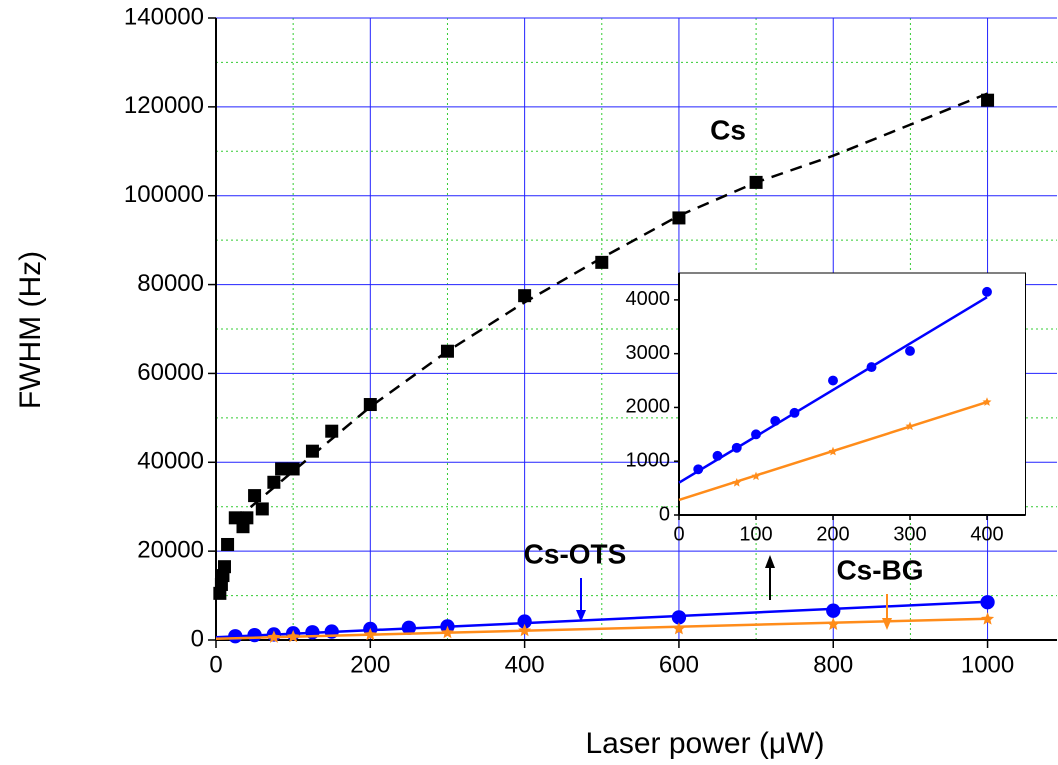 This screenshot has width=1058, height=765. What do you see at coordinates (30, 330) in the screenshot?
I see `y-axis-title: FWHM (Hz)` at bounding box center [30, 330].